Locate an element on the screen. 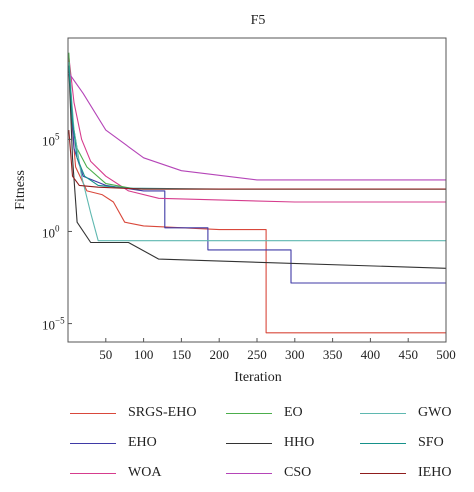  x-tick-label: 100 is located at coordinates (144, 354).